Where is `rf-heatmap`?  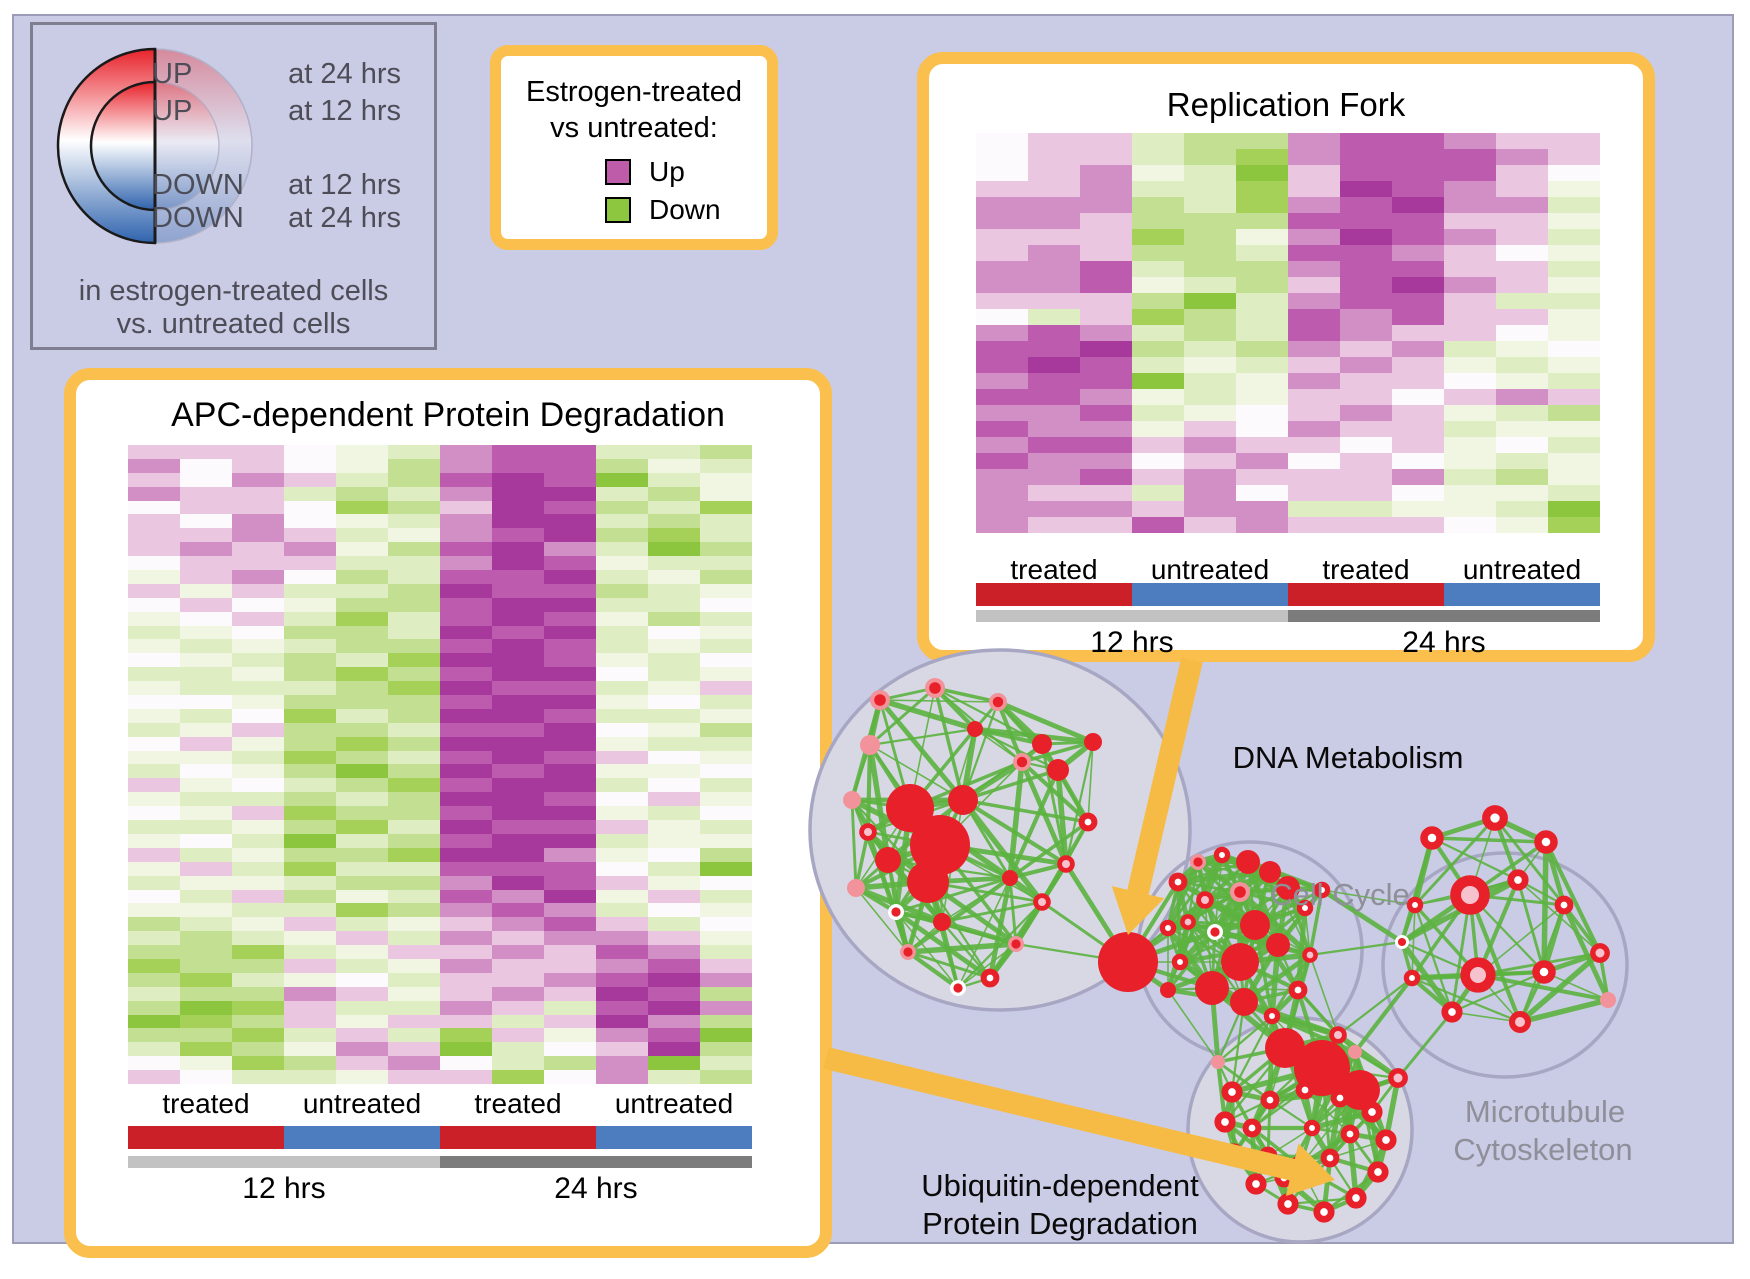 rf-heatmap is located at coordinates (1288, 333).